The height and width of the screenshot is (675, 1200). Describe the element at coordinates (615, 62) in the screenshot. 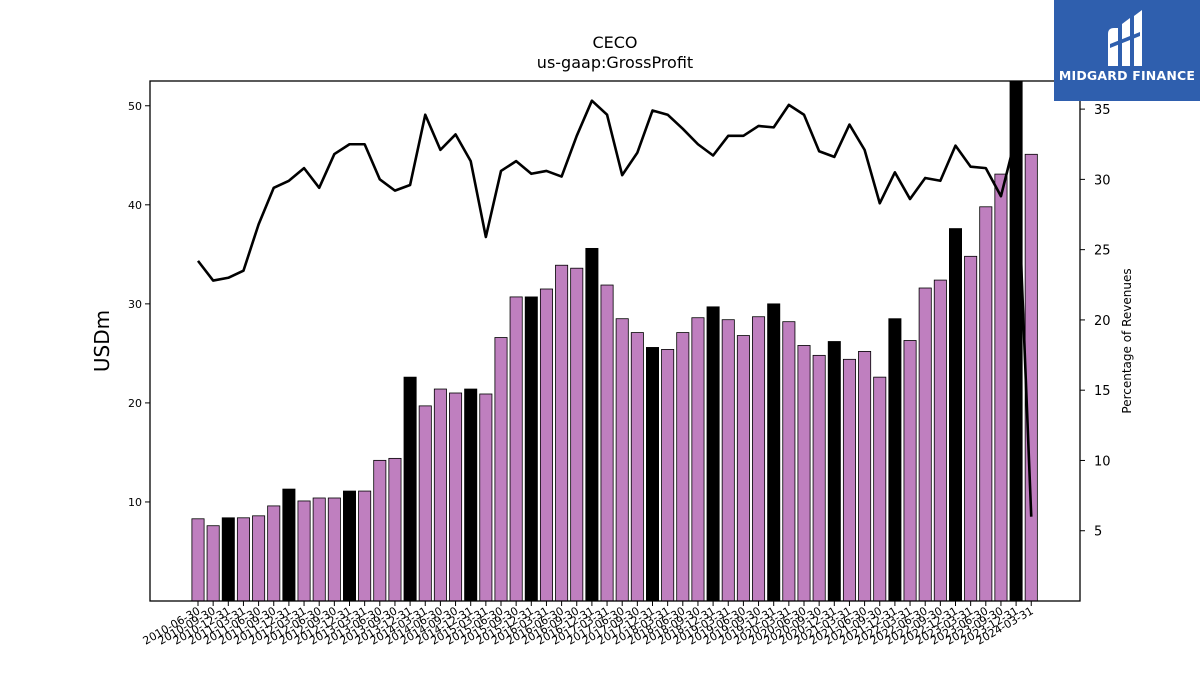

I see `chart-subtitle: us-gaap:GrossProfit` at that location.